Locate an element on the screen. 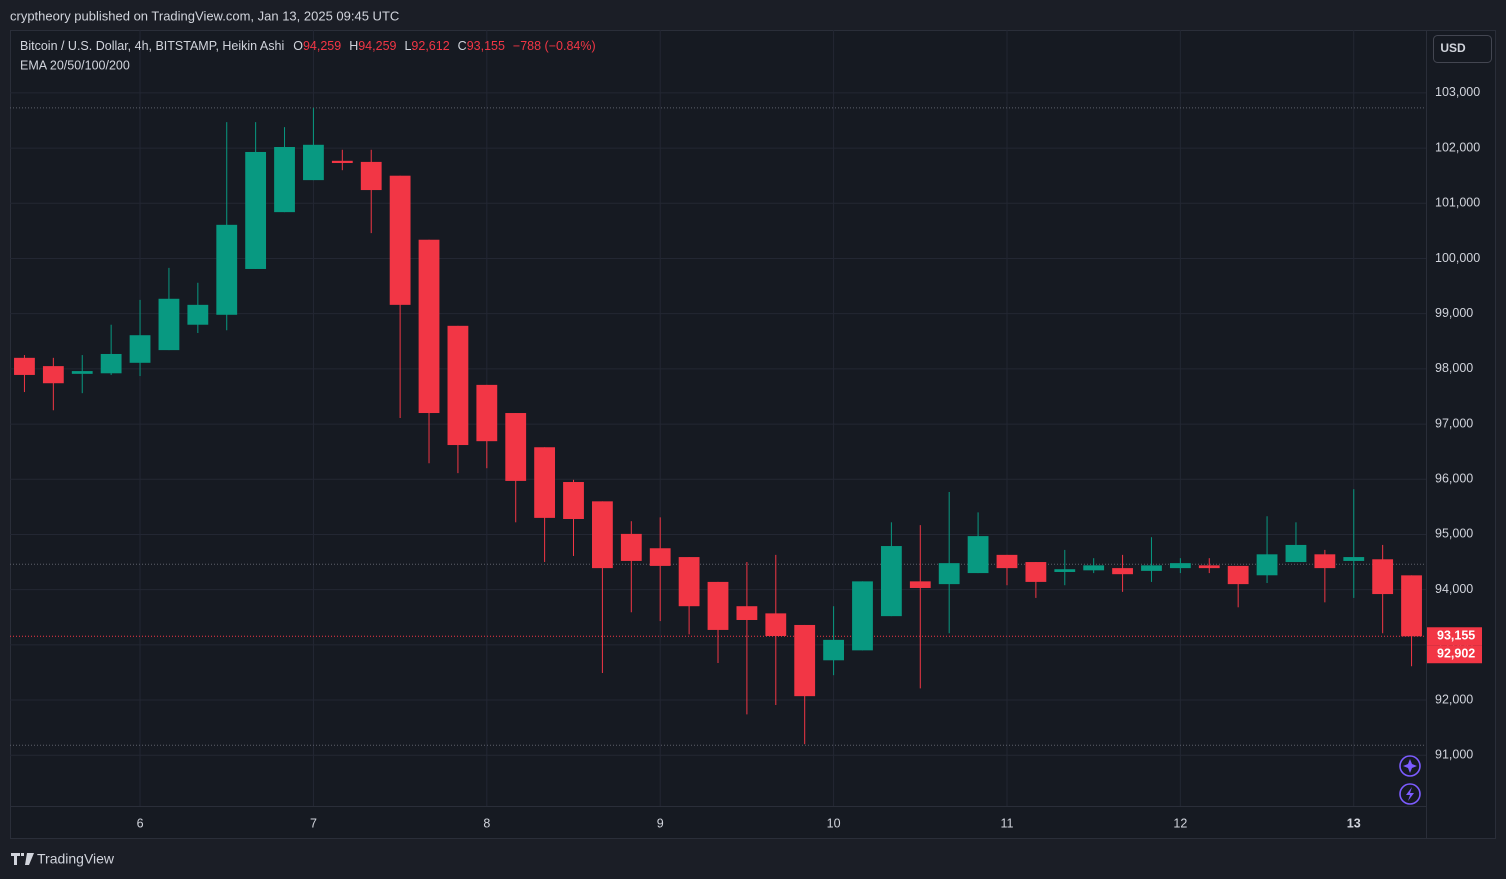 This screenshot has height=879, width=1506. legend-key: O is located at coordinates (298, 46).